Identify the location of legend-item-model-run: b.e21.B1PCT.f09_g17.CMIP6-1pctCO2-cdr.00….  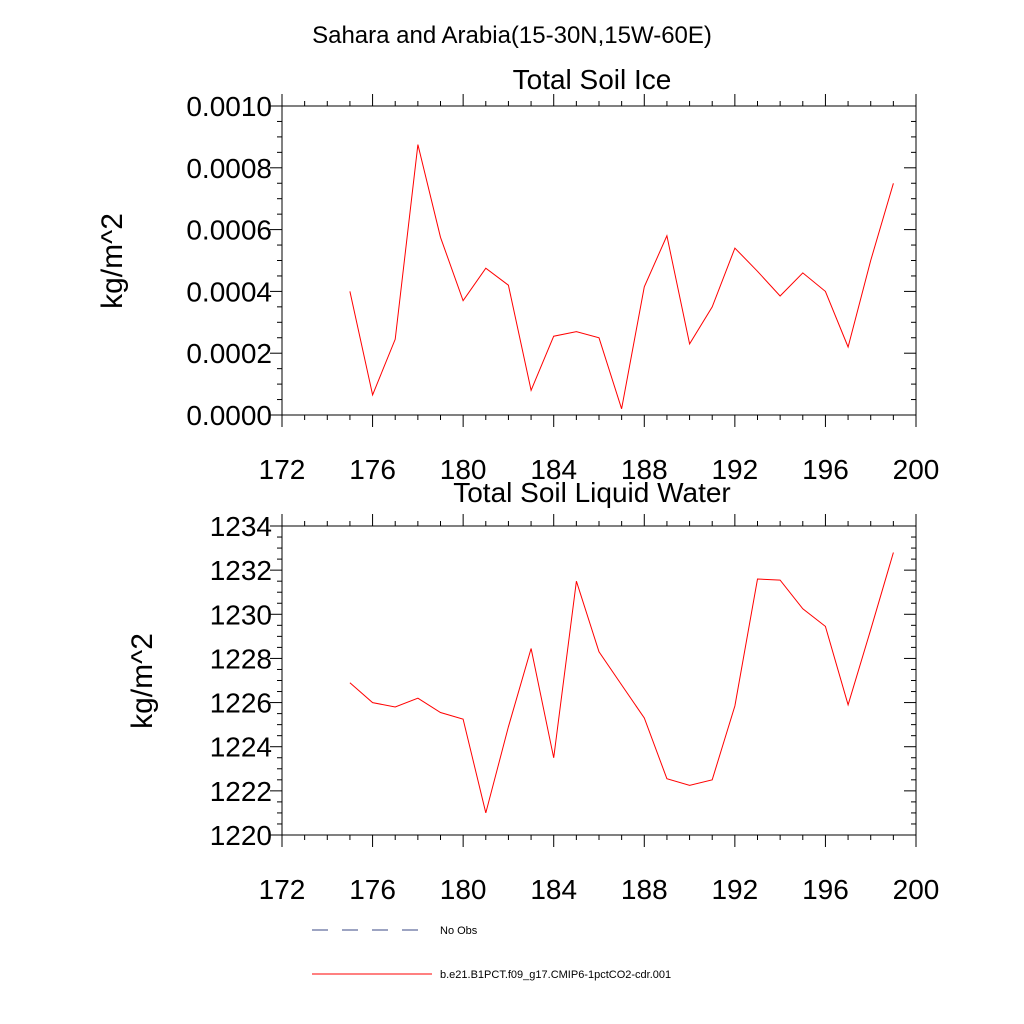
(491, 975).